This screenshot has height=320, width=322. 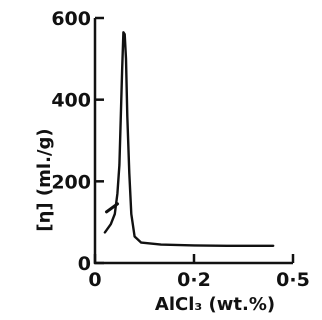 What do you see at coordinates (194, 280) in the screenshot?
I see `x-tick-label-1: 0·2` at bounding box center [194, 280].